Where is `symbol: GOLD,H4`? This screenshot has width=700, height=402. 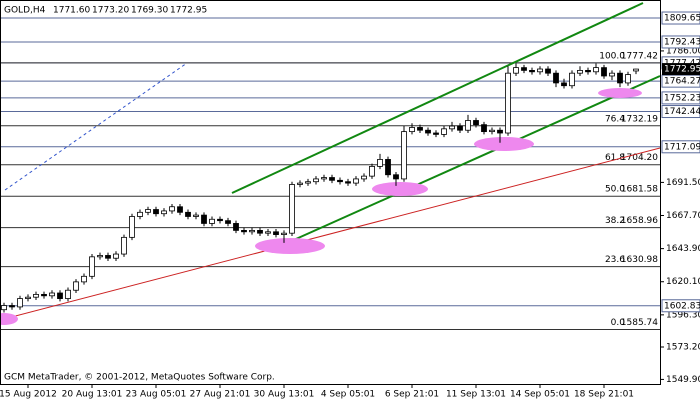 symbol: GOLD,H4 is located at coordinates (25, 11).